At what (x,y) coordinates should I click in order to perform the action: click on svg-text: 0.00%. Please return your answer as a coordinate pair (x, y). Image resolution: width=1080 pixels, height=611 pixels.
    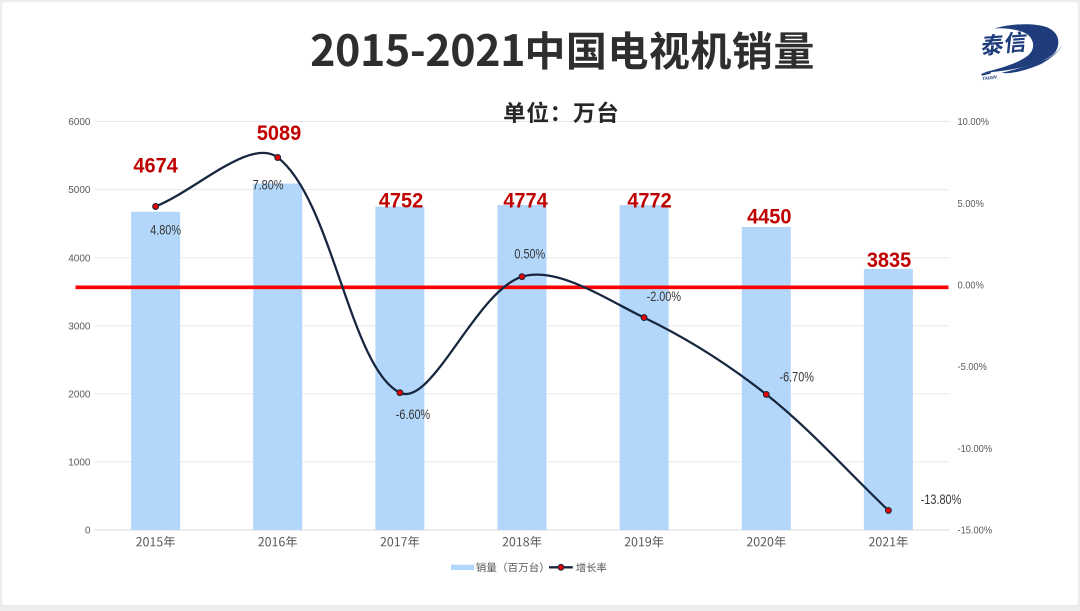
    Looking at the image, I should click on (971, 285).